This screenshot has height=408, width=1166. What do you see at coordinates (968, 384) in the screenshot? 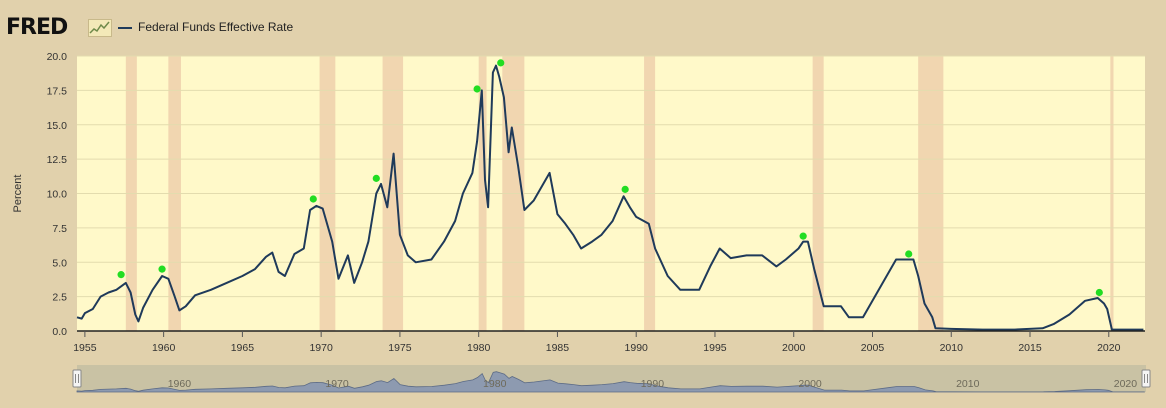
I see `navigator-tick-label: 2010` at bounding box center [968, 384].